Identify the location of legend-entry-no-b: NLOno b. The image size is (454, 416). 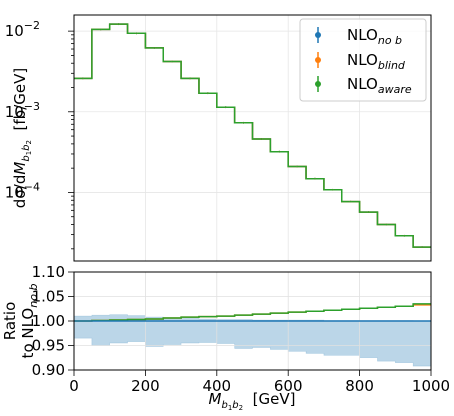
(358, 36).